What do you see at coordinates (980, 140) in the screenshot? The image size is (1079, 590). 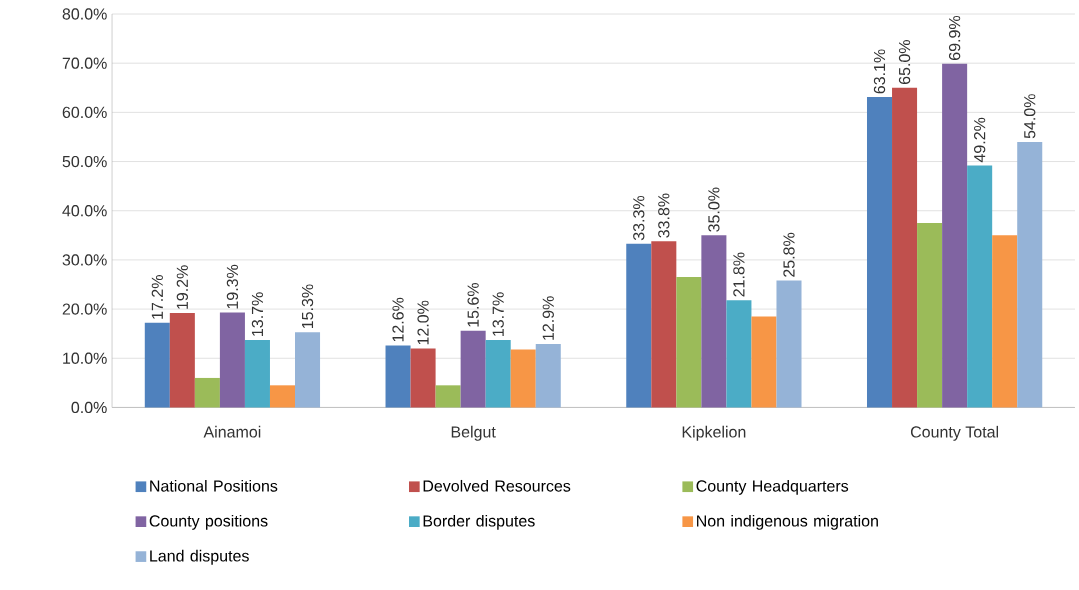 I see `data-label: 49.2%` at bounding box center [980, 140].